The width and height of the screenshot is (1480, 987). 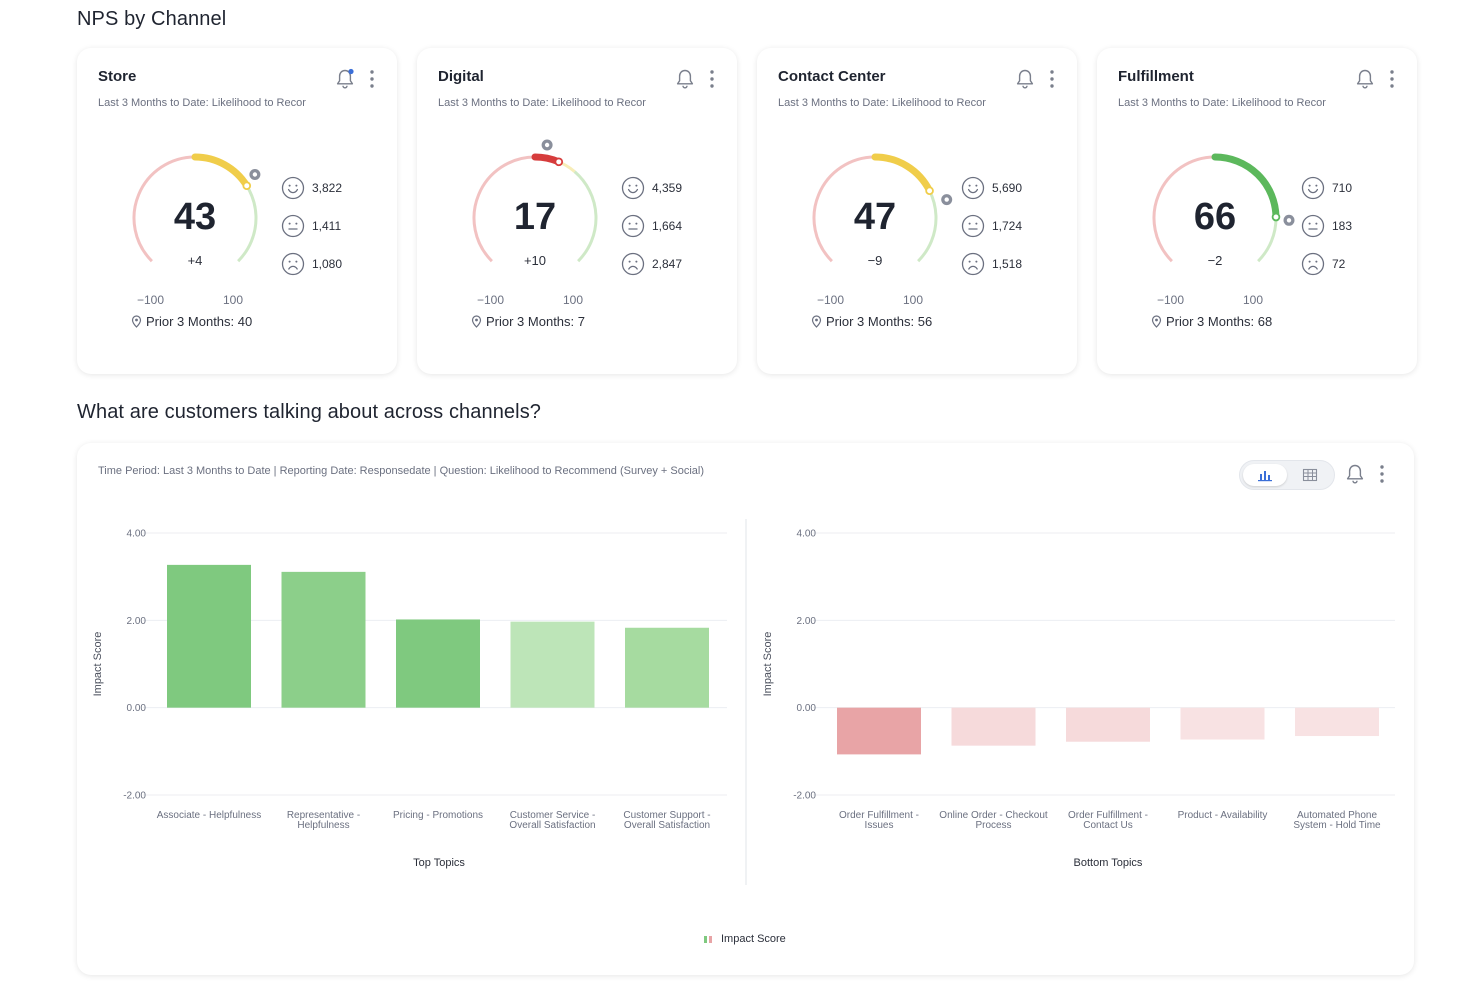 What do you see at coordinates (461, 76) in the screenshot?
I see `card-title: Digital` at bounding box center [461, 76].